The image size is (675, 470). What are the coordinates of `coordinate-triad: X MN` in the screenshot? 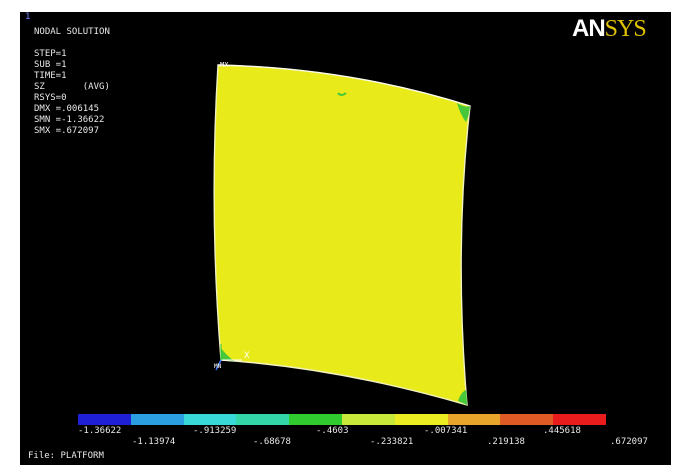 It's located at (232, 357).